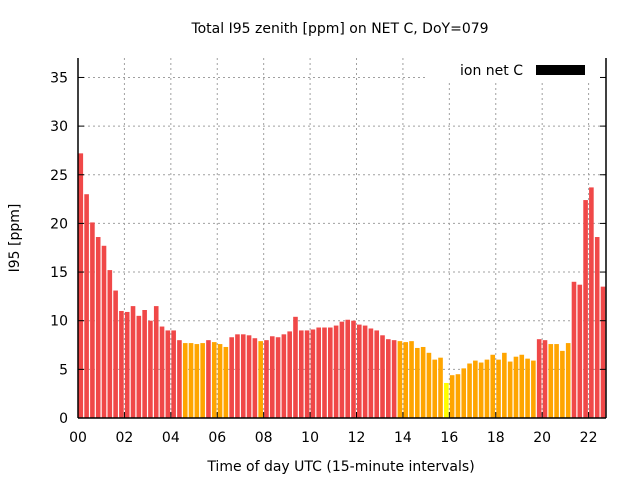  Describe the element at coordinates (264, 438) in the screenshot. I see `x-tick-label: 08` at that location.